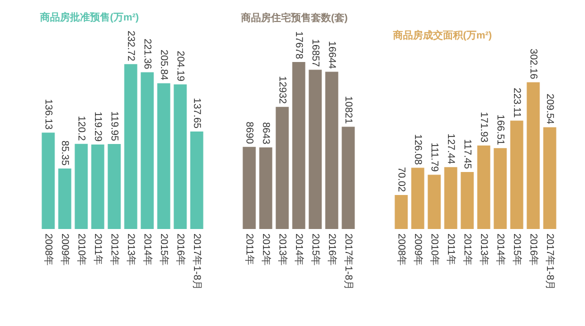 This screenshot has width=585, height=326. Describe the element at coordinates (500, 130) in the screenshot. I see `data-label: 166.51` at that location.